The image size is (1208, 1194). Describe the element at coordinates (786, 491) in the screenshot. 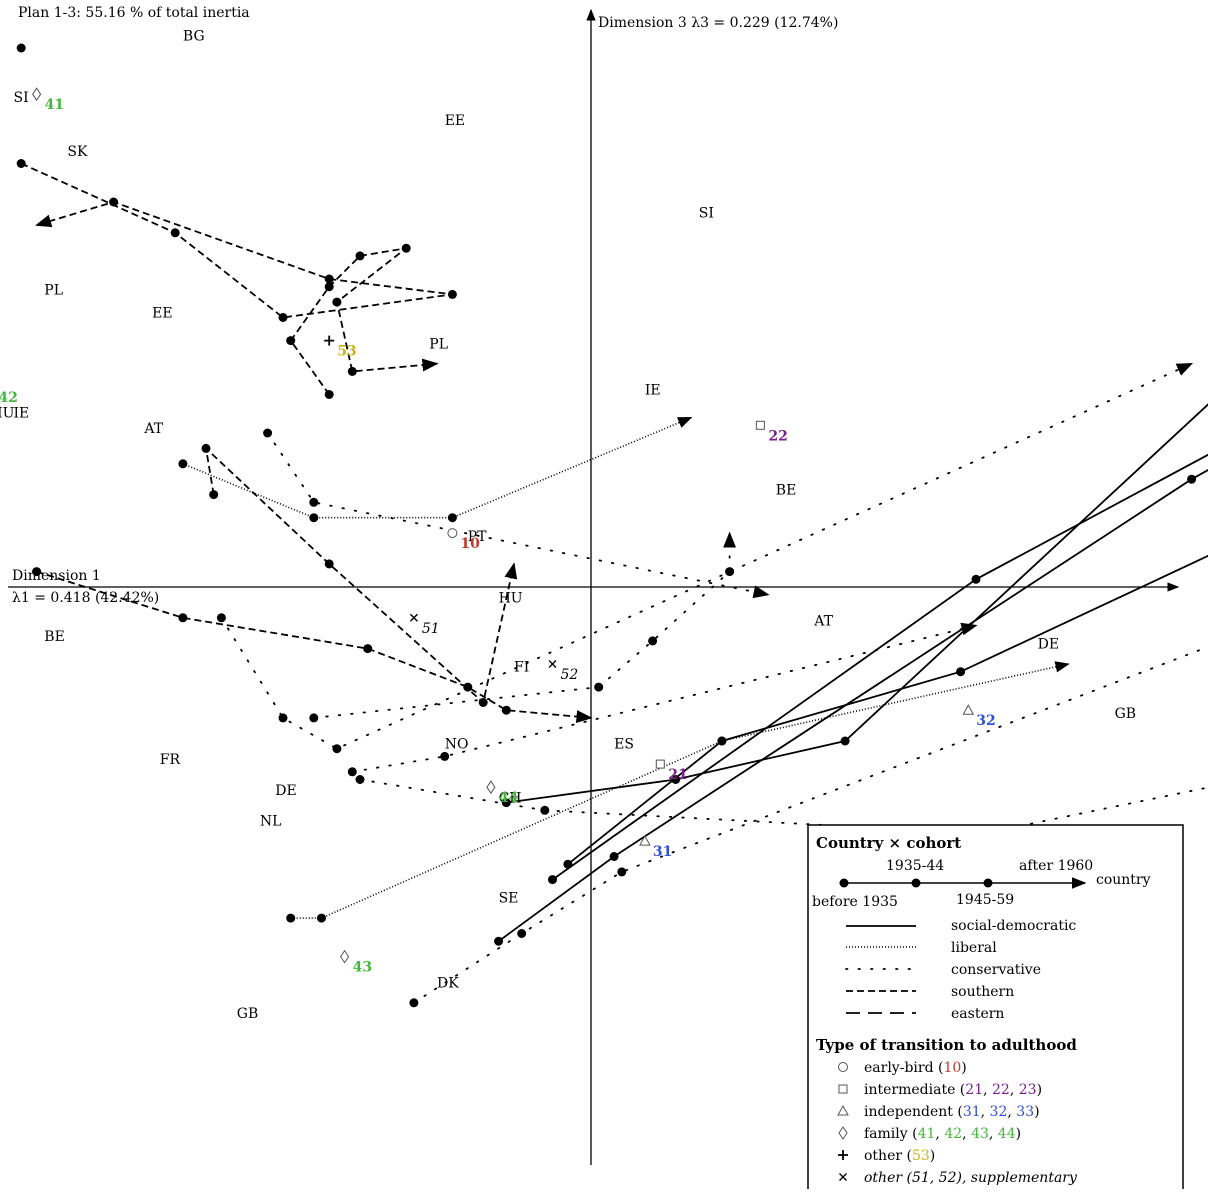

I see `country-label: BE` at that location.